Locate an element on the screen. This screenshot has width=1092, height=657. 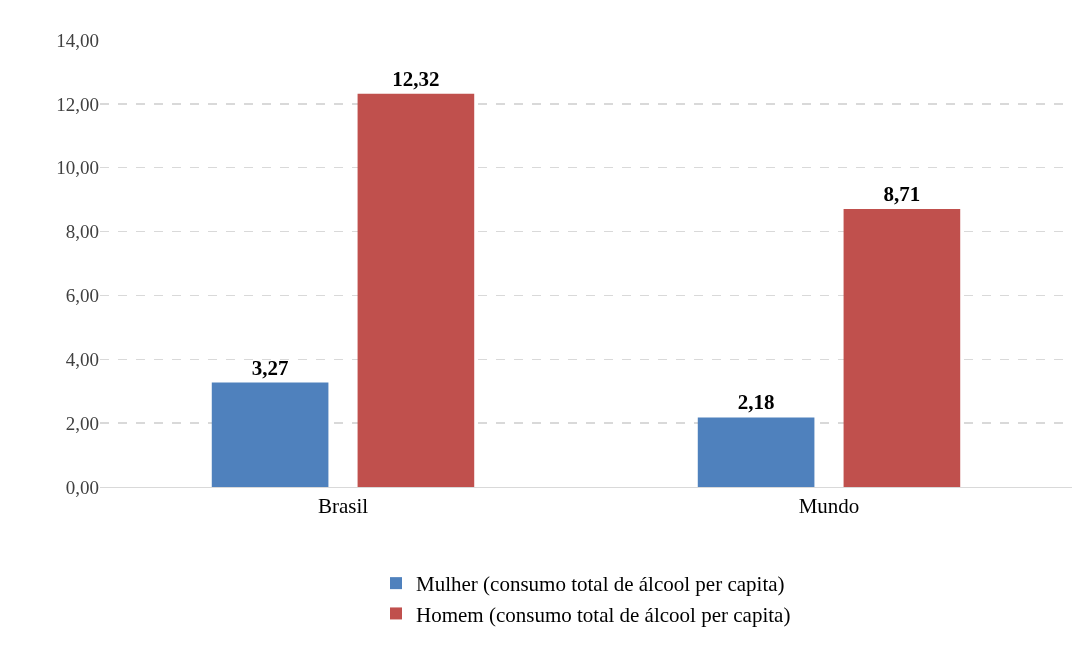
y-tick-label: 4,00 is located at coordinates (82, 359).